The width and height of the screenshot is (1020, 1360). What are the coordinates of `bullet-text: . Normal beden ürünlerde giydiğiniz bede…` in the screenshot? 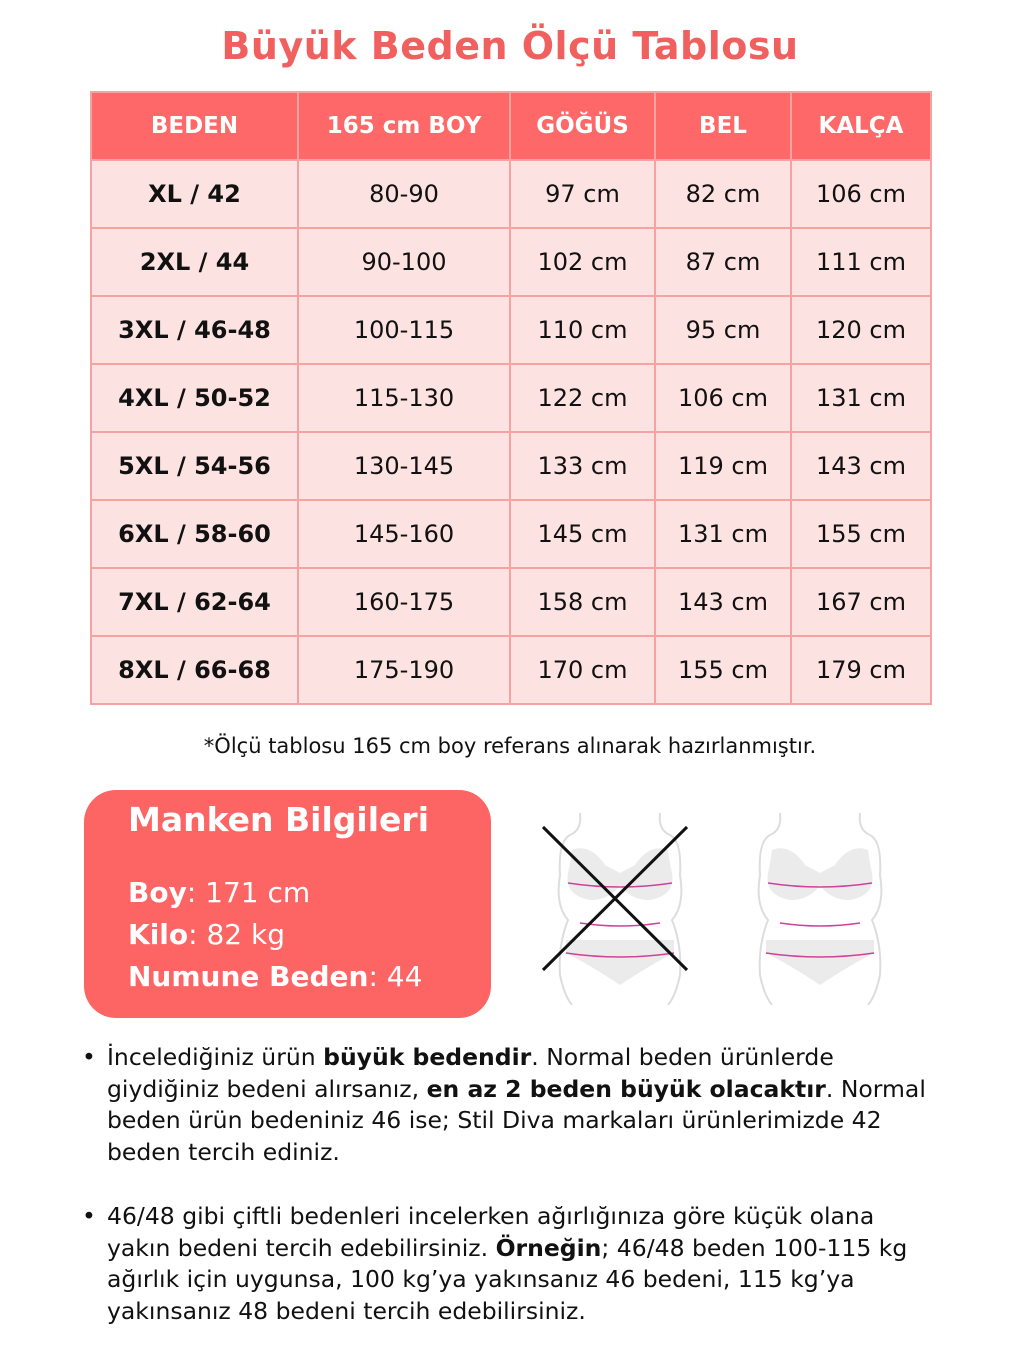 It's located at (470, 1073).